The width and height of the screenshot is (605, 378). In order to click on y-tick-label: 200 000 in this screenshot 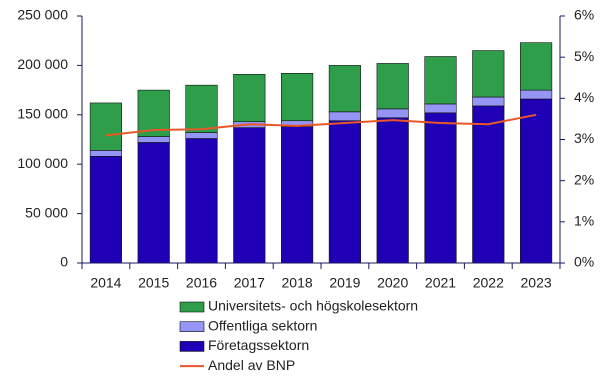, I will do `click(42, 64)`.